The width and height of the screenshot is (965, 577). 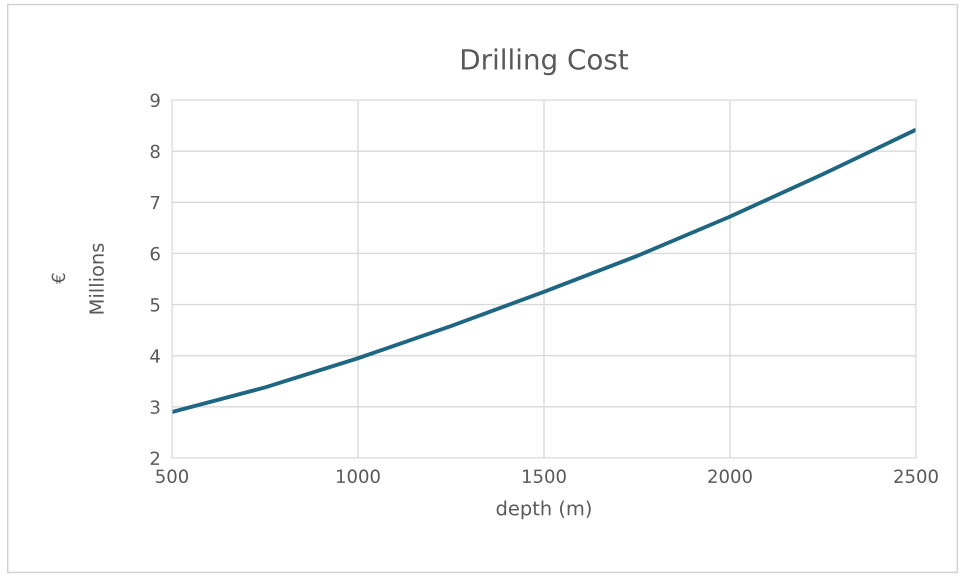 I want to click on x-tick-label: 2000, so click(x=730, y=476).